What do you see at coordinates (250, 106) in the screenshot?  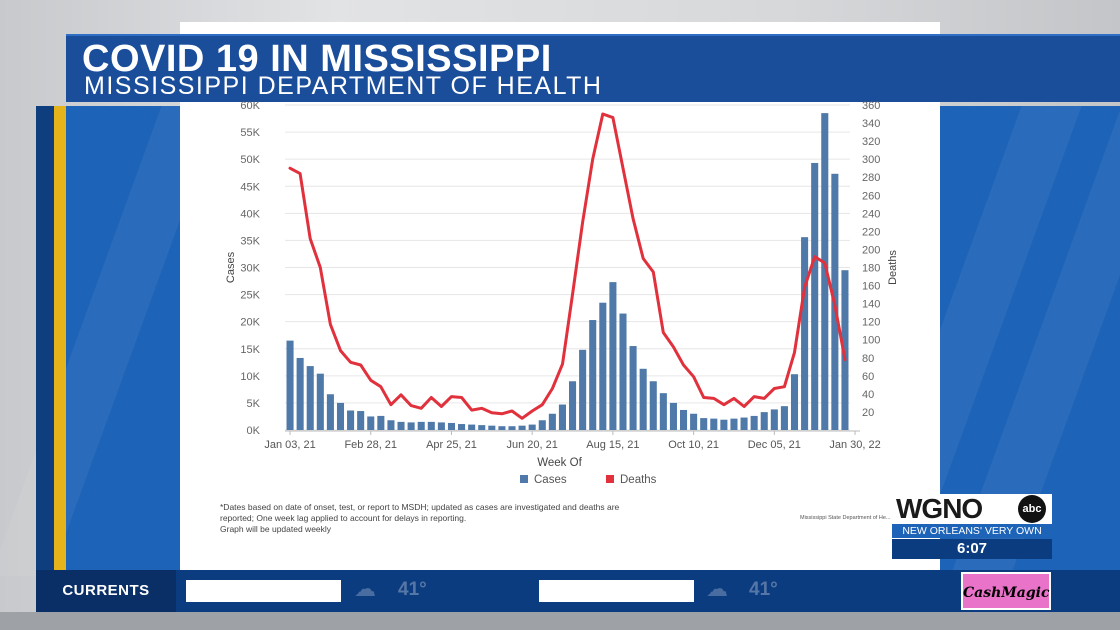 I see `y-tick-label: 60K` at bounding box center [250, 106].